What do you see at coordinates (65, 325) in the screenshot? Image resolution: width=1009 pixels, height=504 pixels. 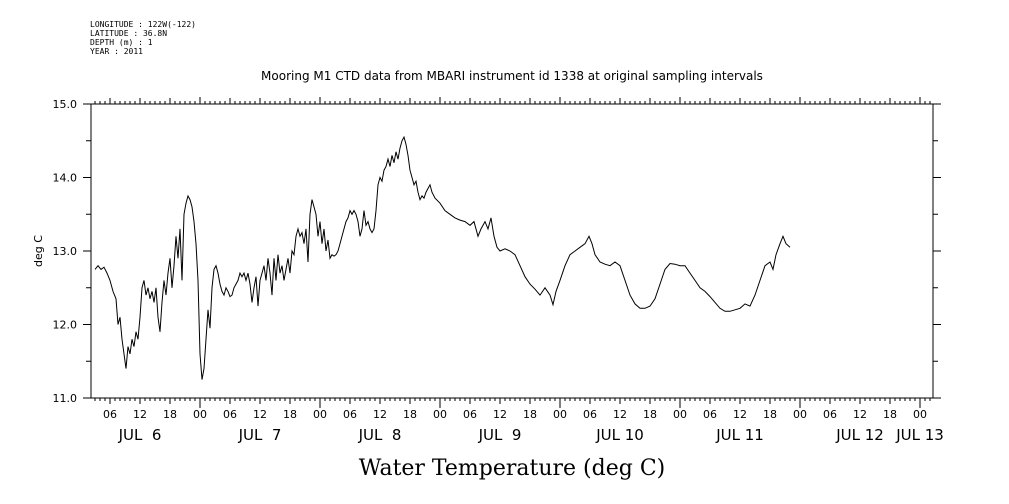 I see `y-tick-label: 12.0` at bounding box center [65, 325].